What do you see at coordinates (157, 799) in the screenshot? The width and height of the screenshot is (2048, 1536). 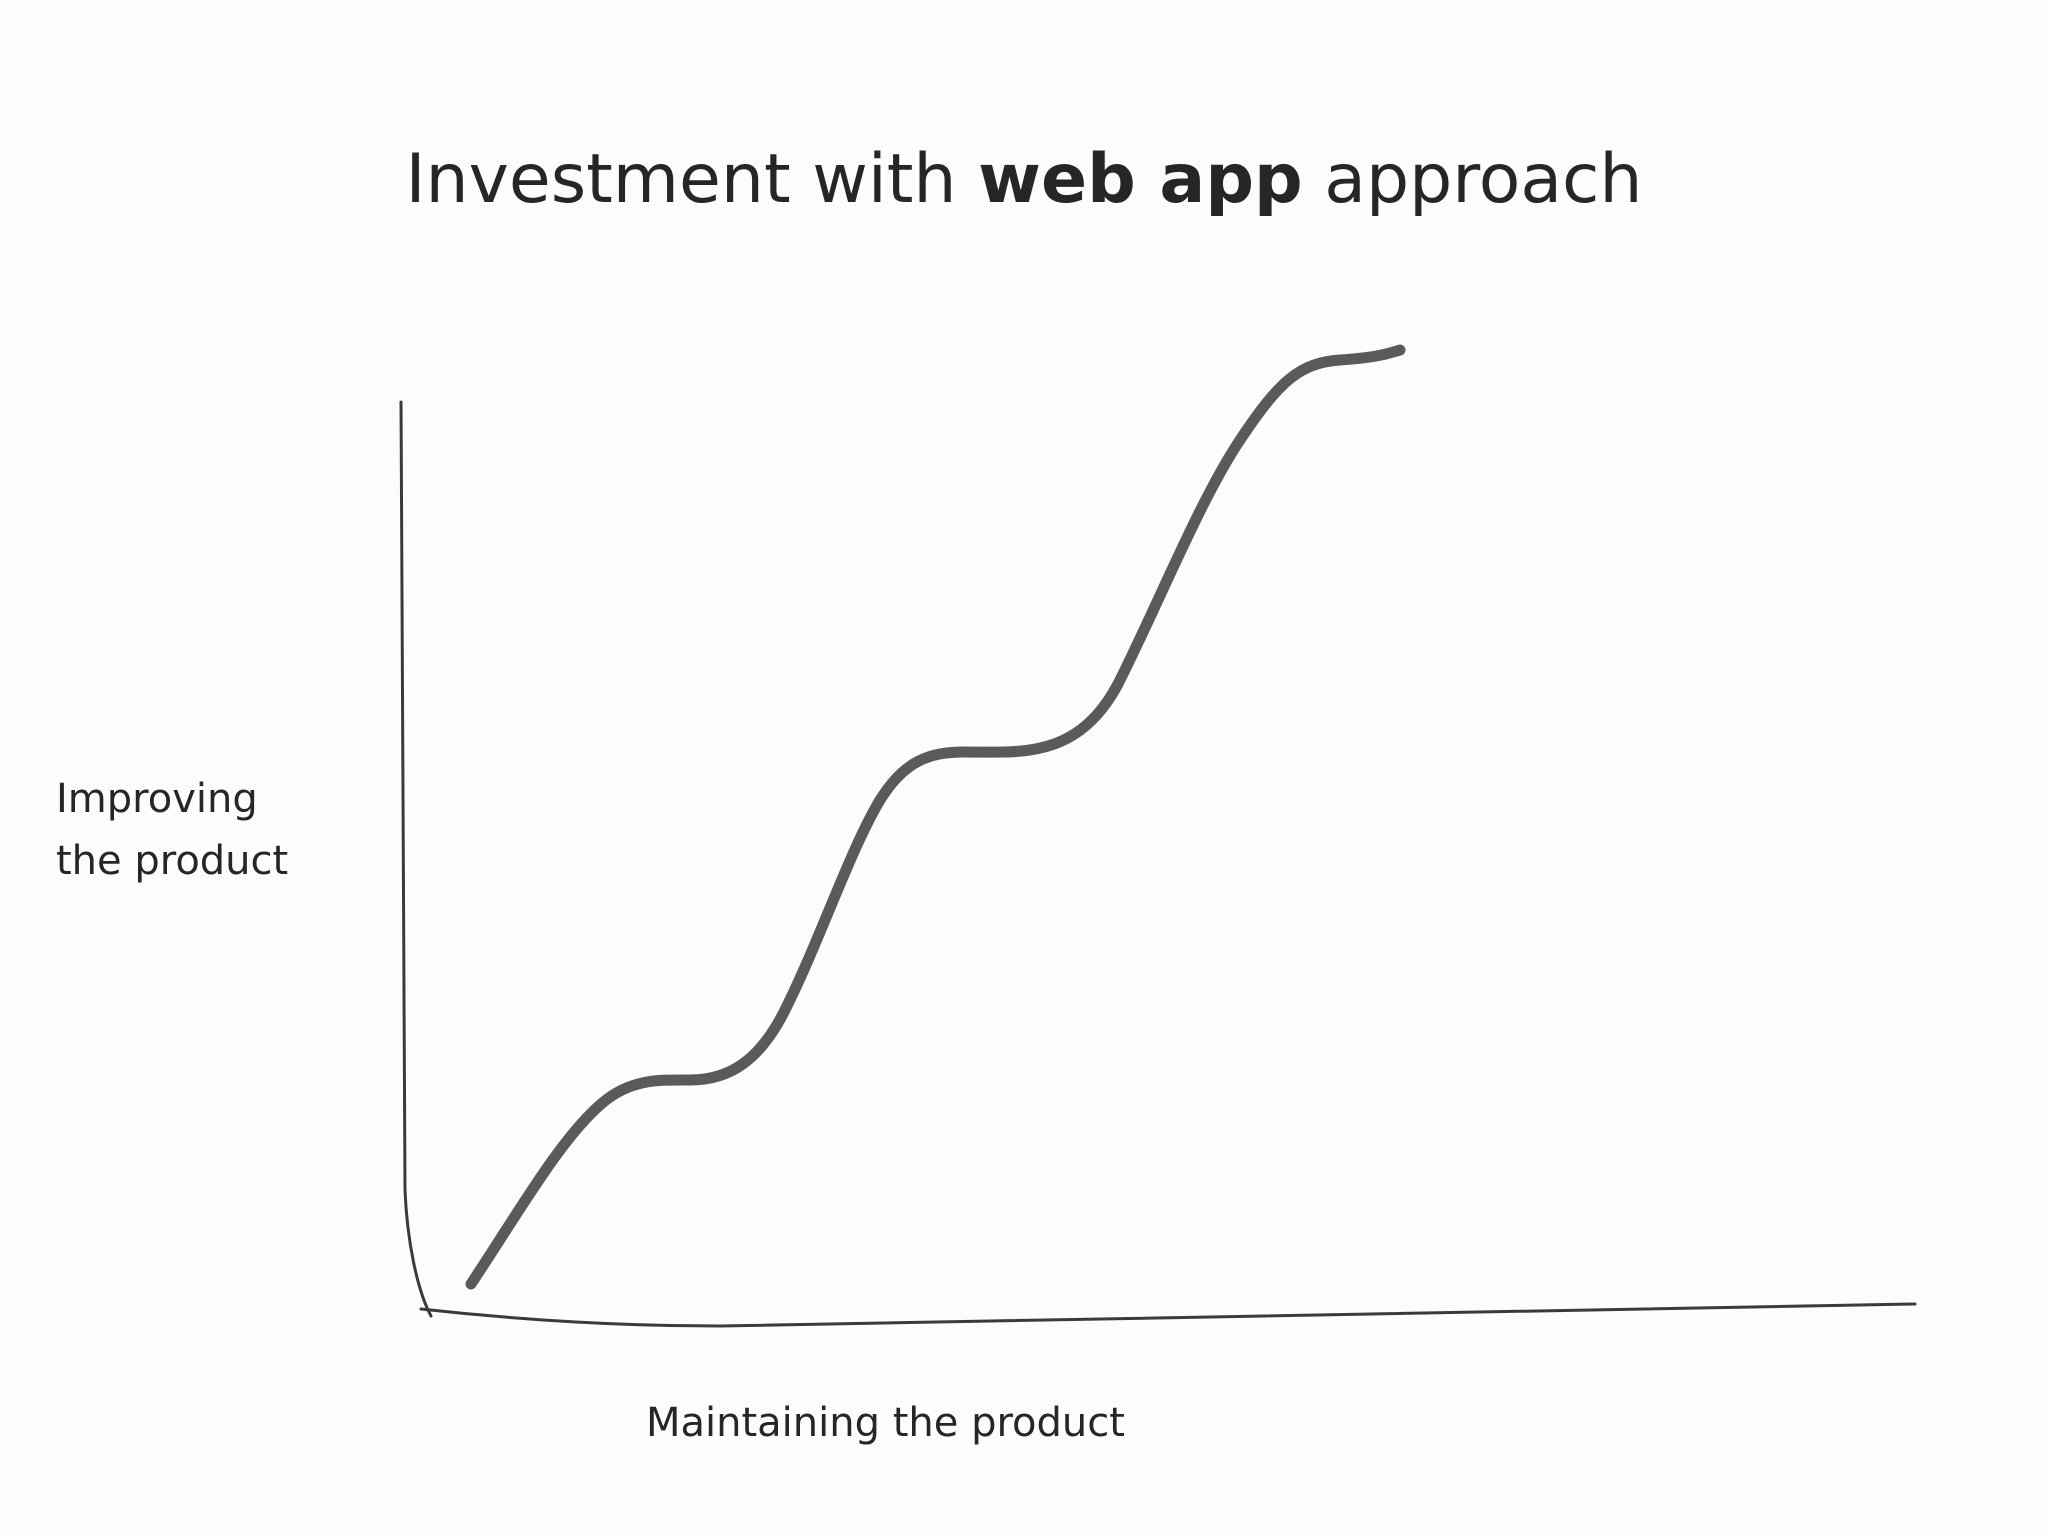 I see `y-axis-label-line-1: Improving` at bounding box center [157, 799].